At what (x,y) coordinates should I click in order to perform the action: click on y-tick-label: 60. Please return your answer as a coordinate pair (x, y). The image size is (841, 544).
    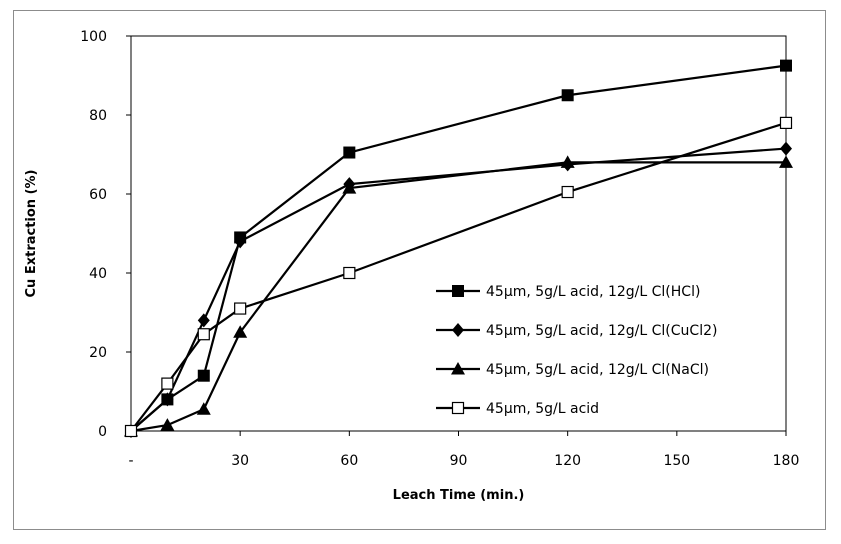
    Looking at the image, I should click on (98, 195).